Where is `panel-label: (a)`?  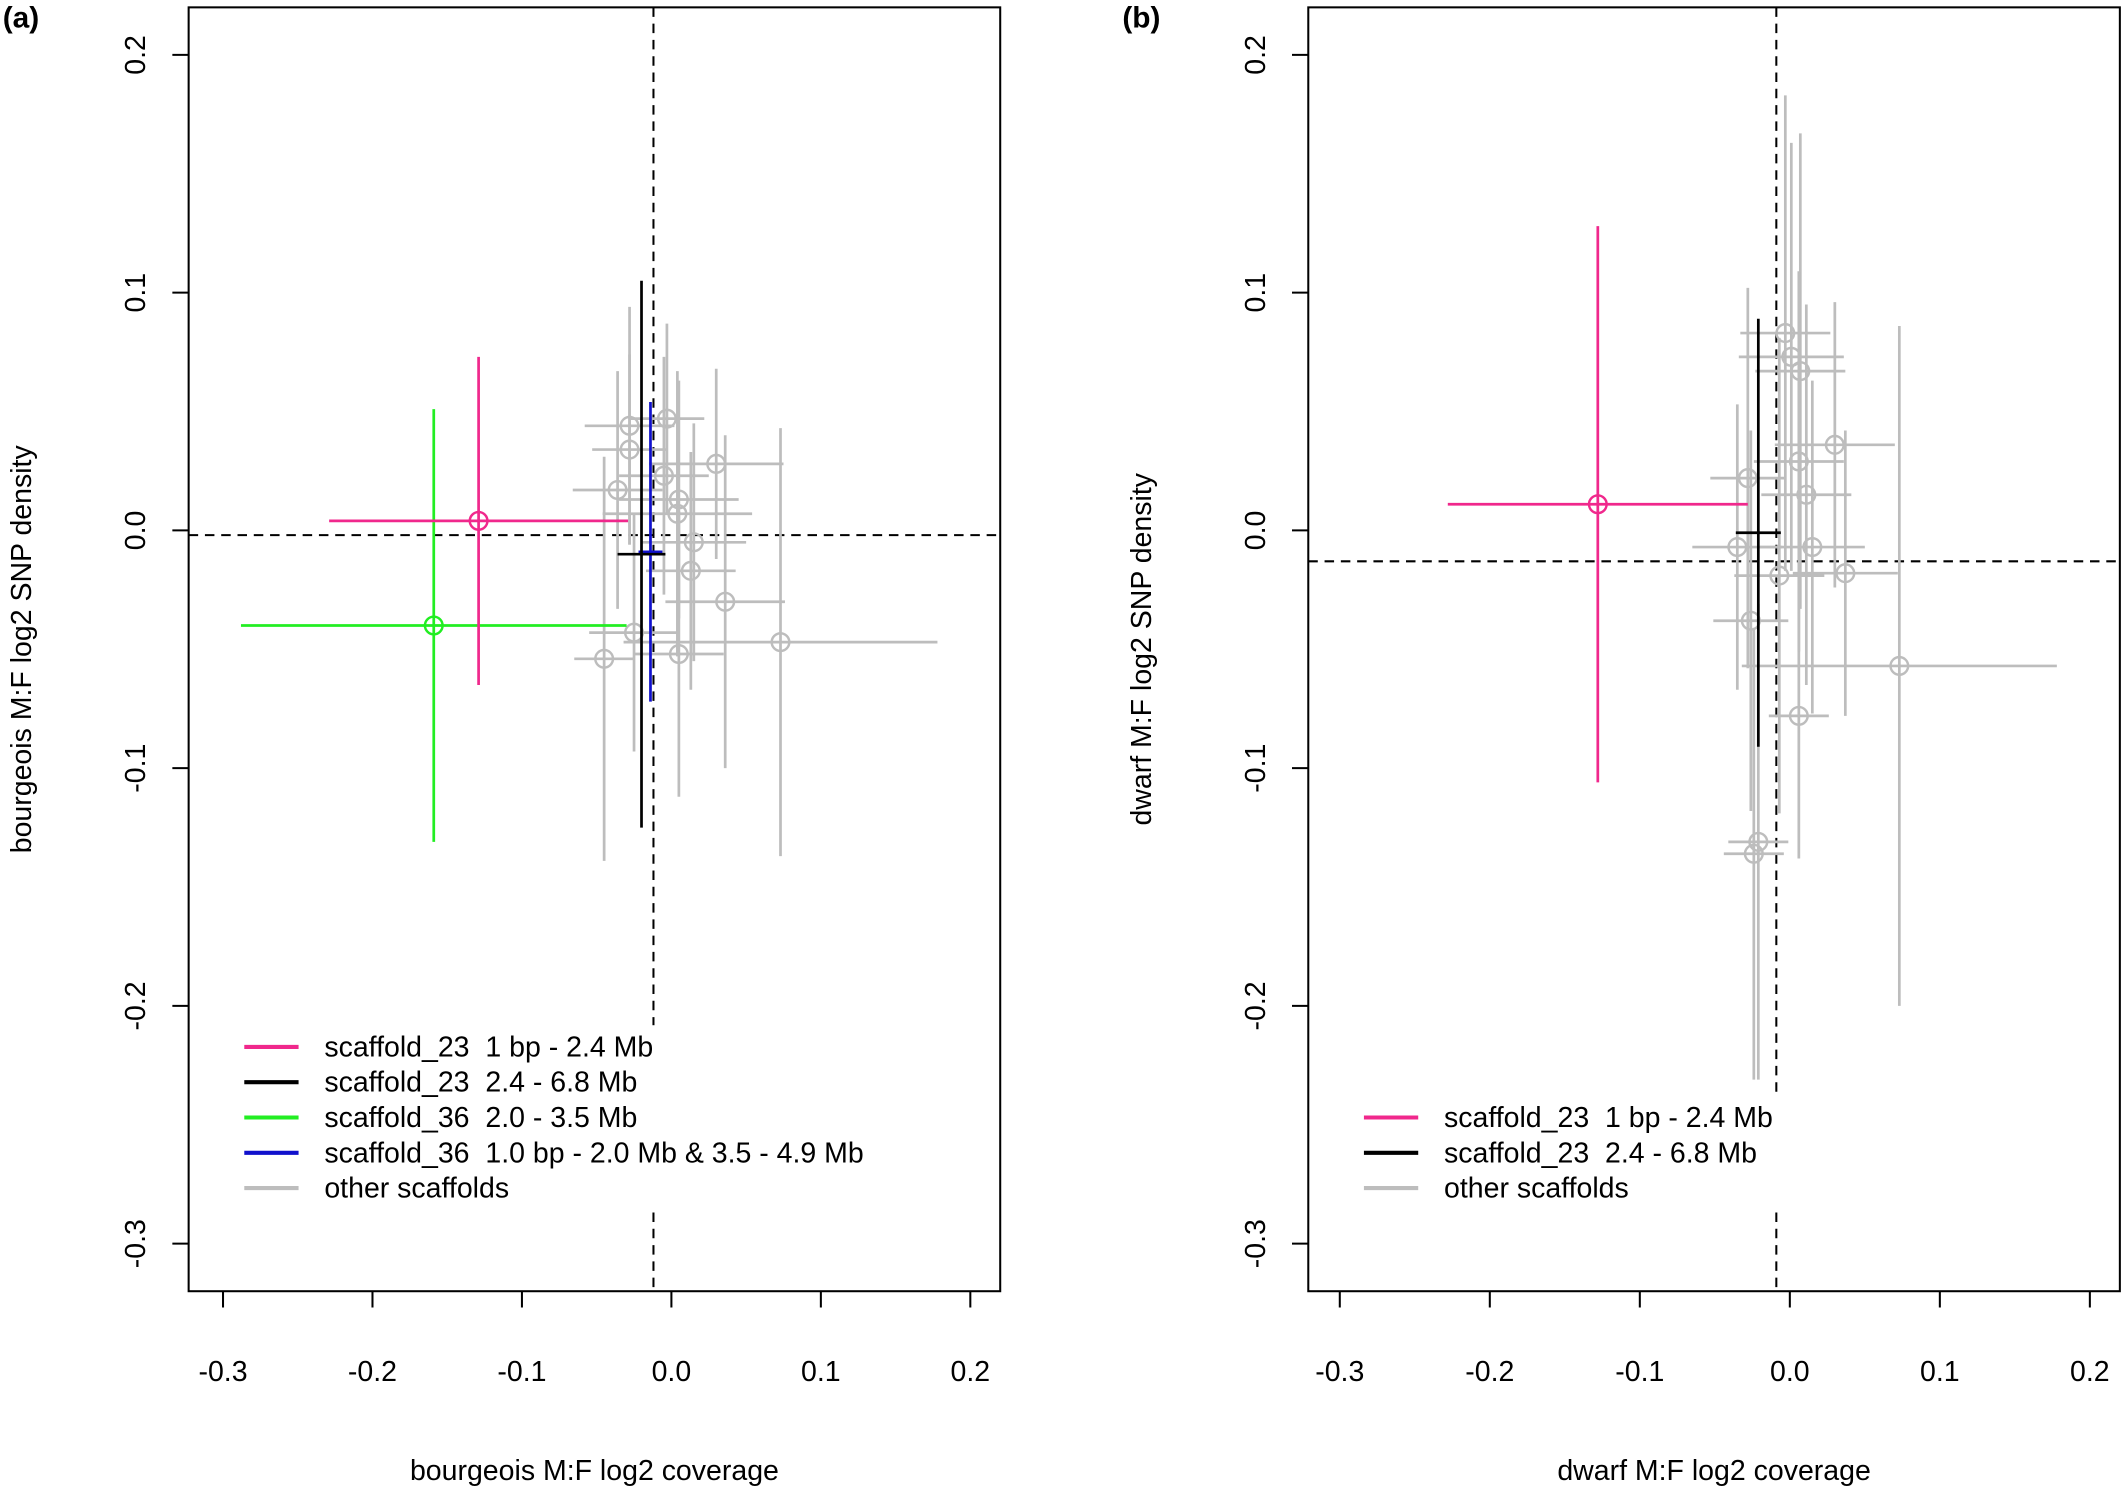
panel-label: (a) is located at coordinates (21, 18).